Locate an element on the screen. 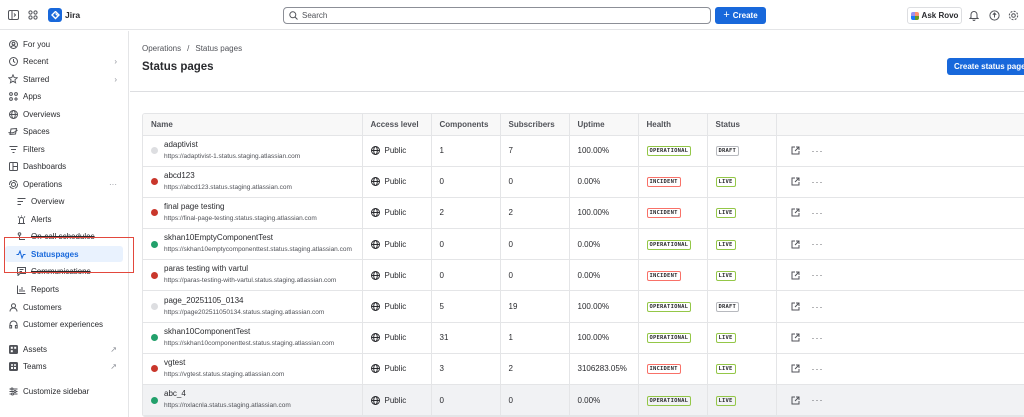 The height and width of the screenshot is (417, 1024). status-page-name: abcd123 is located at coordinates (179, 175).